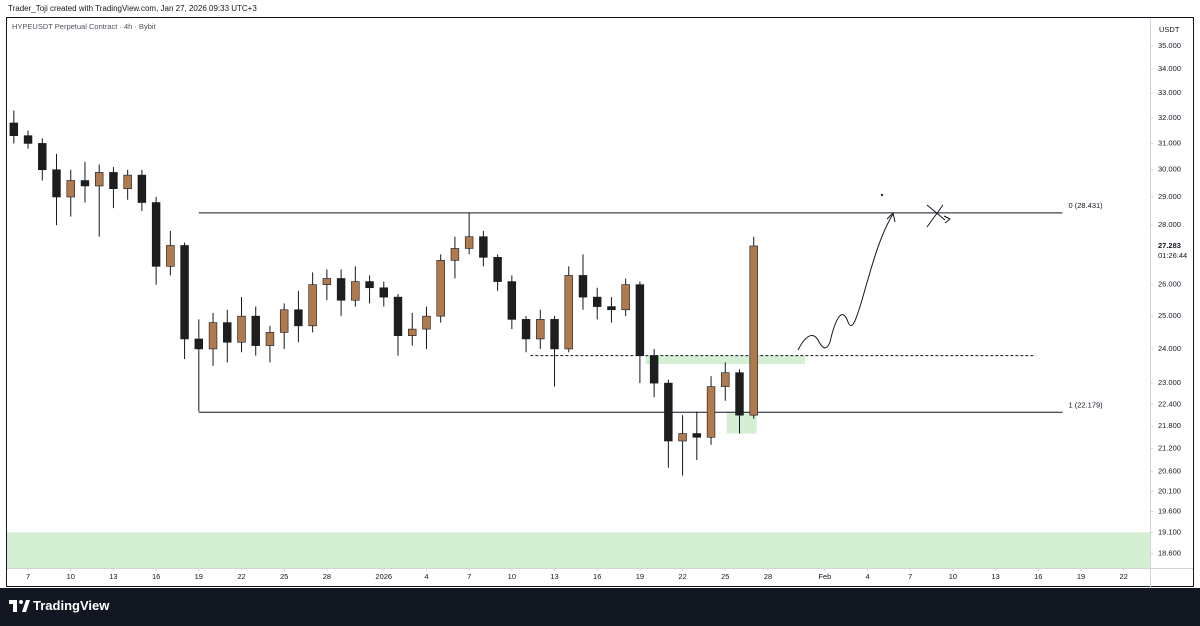  Describe the element at coordinates (1169, 448) in the screenshot. I see `y-tick-label: 21.200` at that location.